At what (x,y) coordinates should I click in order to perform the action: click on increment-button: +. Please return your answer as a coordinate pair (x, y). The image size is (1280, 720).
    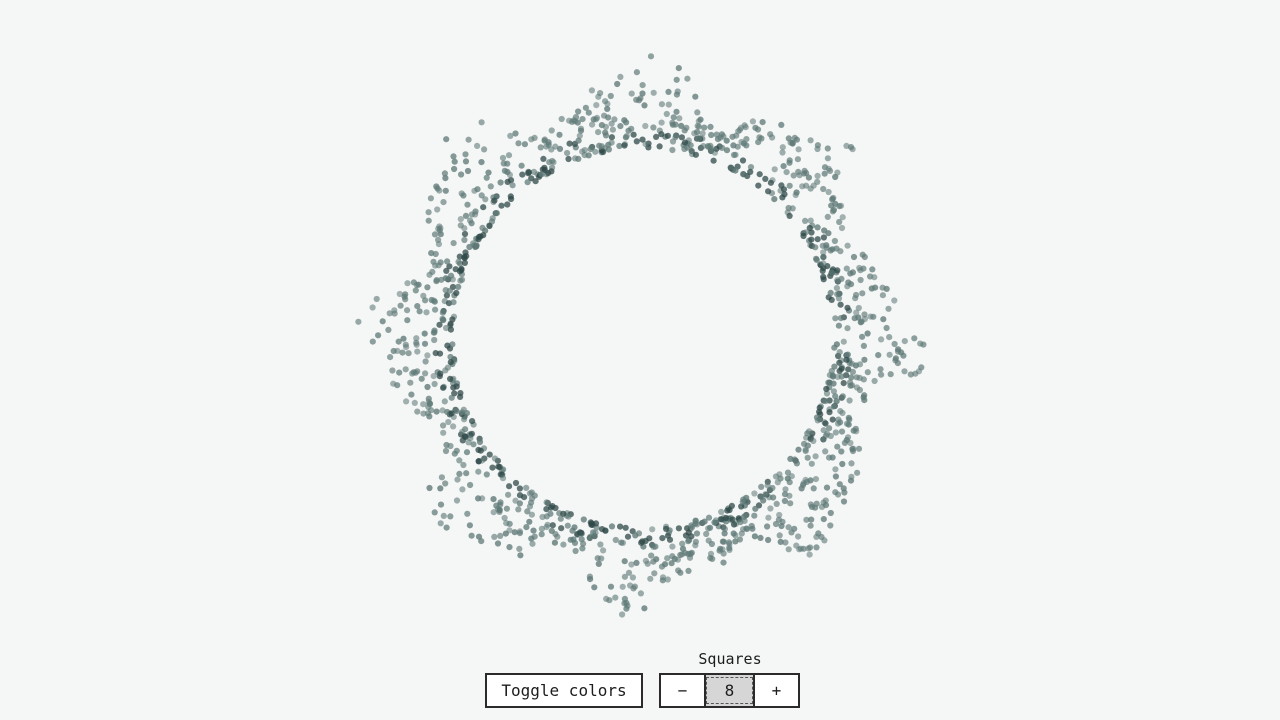
    Looking at the image, I should click on (776, 690).